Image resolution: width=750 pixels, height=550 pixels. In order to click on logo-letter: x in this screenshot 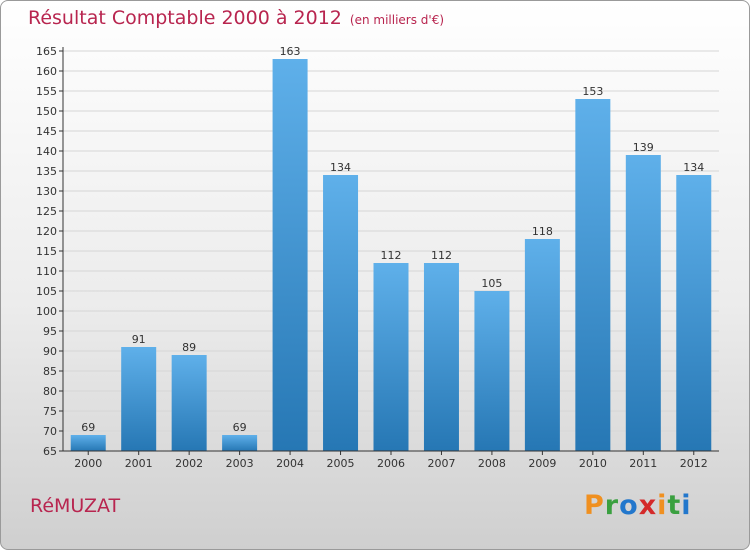, I will do `click(648, 505)`.